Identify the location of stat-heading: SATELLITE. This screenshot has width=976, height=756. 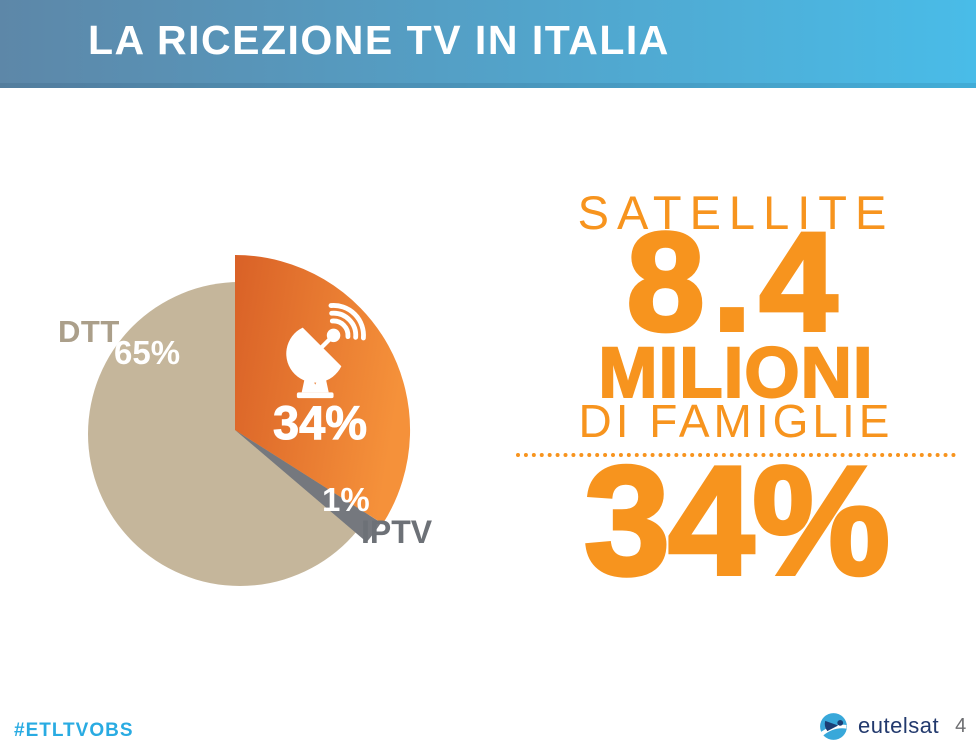
(736, 212).